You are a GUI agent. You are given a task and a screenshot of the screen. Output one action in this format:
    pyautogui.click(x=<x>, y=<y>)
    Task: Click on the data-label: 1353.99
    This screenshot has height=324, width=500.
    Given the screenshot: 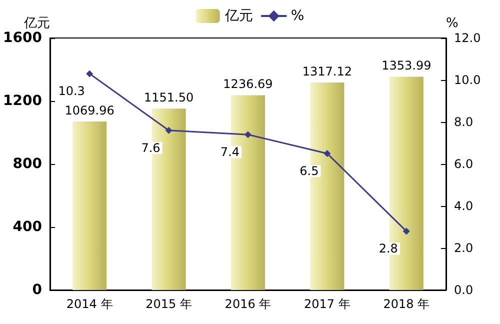 What is the action you would take?
    pyautogui.click(x=407, y=65)
    